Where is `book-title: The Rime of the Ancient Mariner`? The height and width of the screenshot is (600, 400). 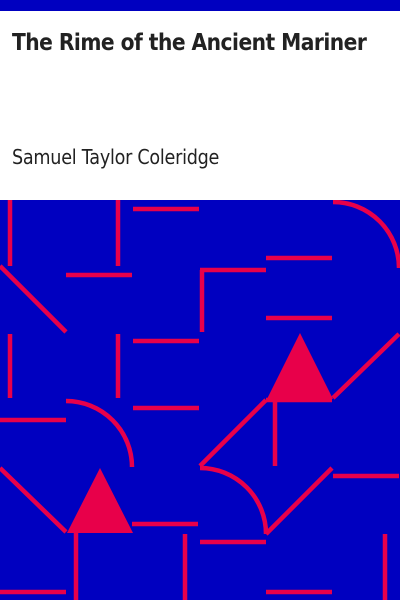 book-title: The Rime of the Ancient Mariner is located at coordinates (189, 43).